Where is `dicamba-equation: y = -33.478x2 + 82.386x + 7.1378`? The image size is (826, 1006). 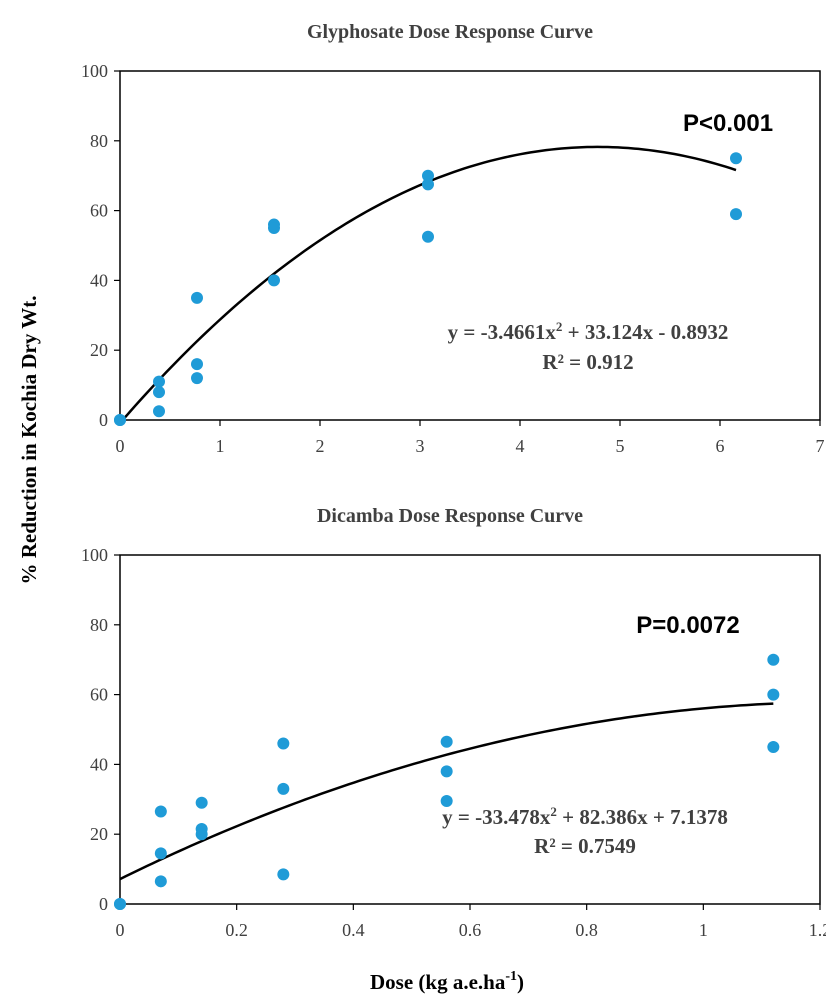
dicamba-equation: y = -33.478x2 + 82.386x + 7.1378 is located at coordinates (585, 816).